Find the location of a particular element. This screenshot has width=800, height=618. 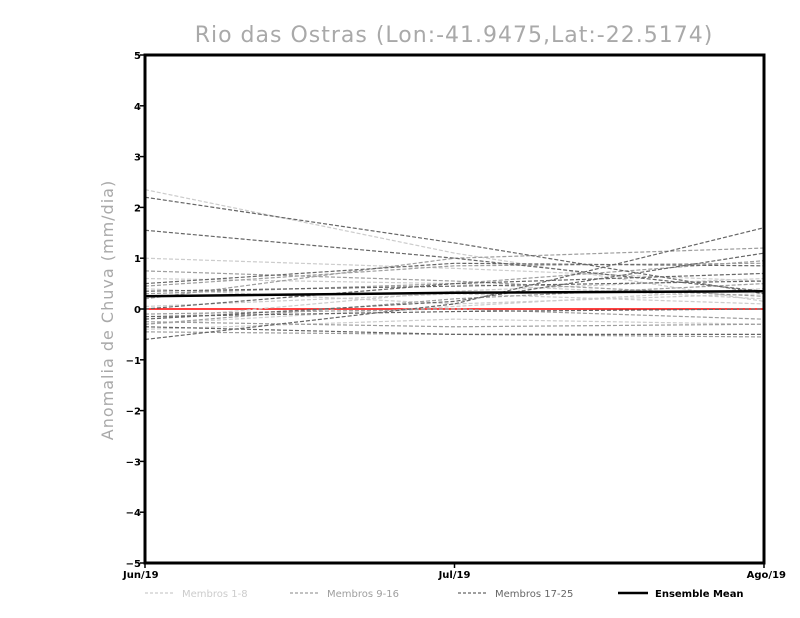

y-tick-label: 2 is located at coordinates (137, 208).